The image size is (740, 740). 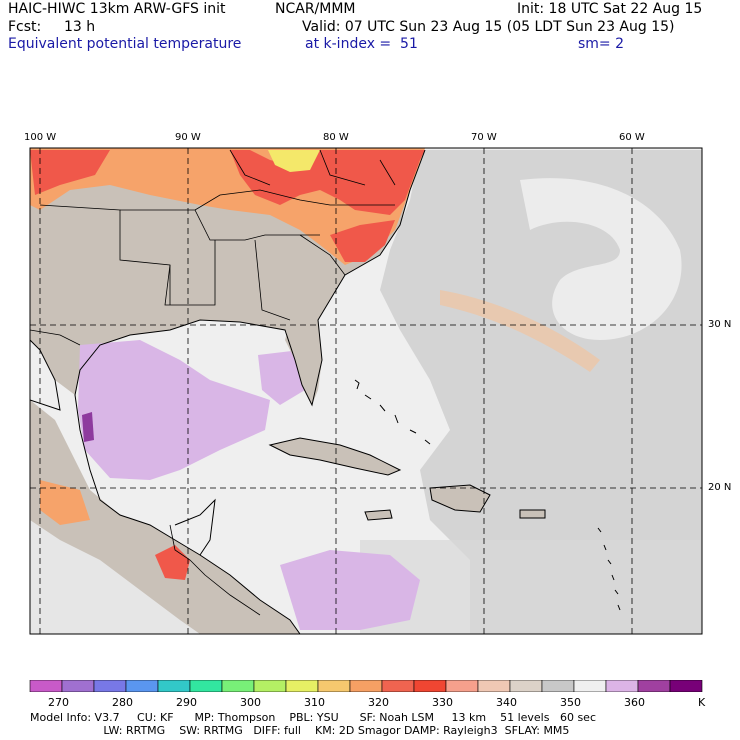 What do you see at coordinates (361, 44) in the screenshot?
I see `level-label: at k-index = 51` at bounding box center [361, 44].